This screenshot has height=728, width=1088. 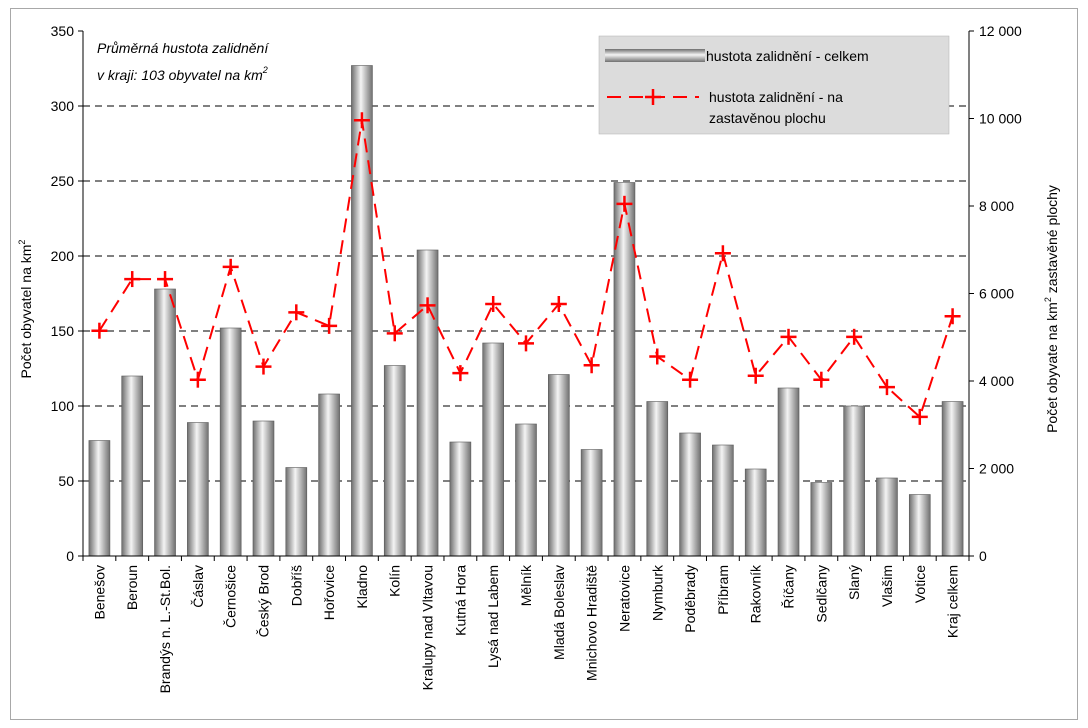 What do you see at coordinates (182, 74) in the screenshot?
I see `annotation-line-2: v kraji: 103 obyvatel na km2` at bounding box center [182, 74].